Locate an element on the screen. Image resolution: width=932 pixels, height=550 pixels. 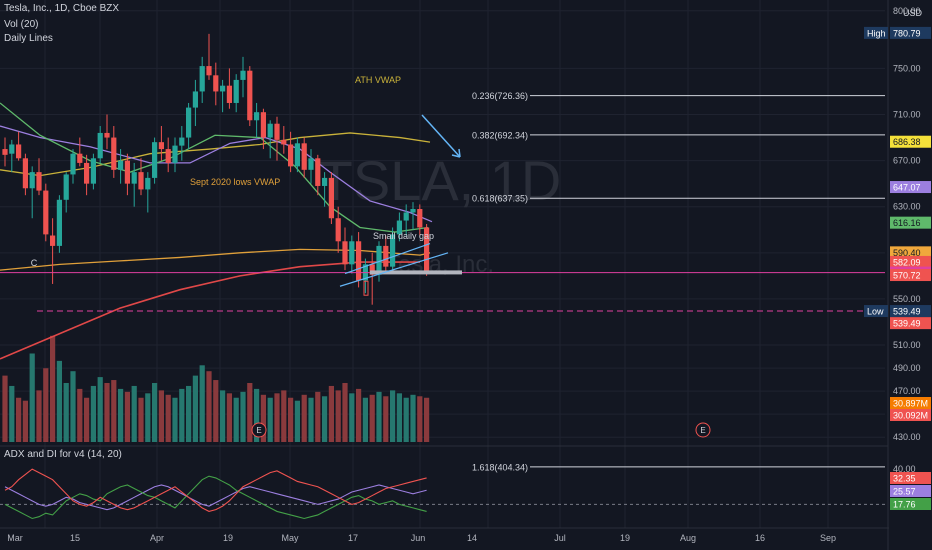
volume-value-label-bg is located at coordinates (910, 415).